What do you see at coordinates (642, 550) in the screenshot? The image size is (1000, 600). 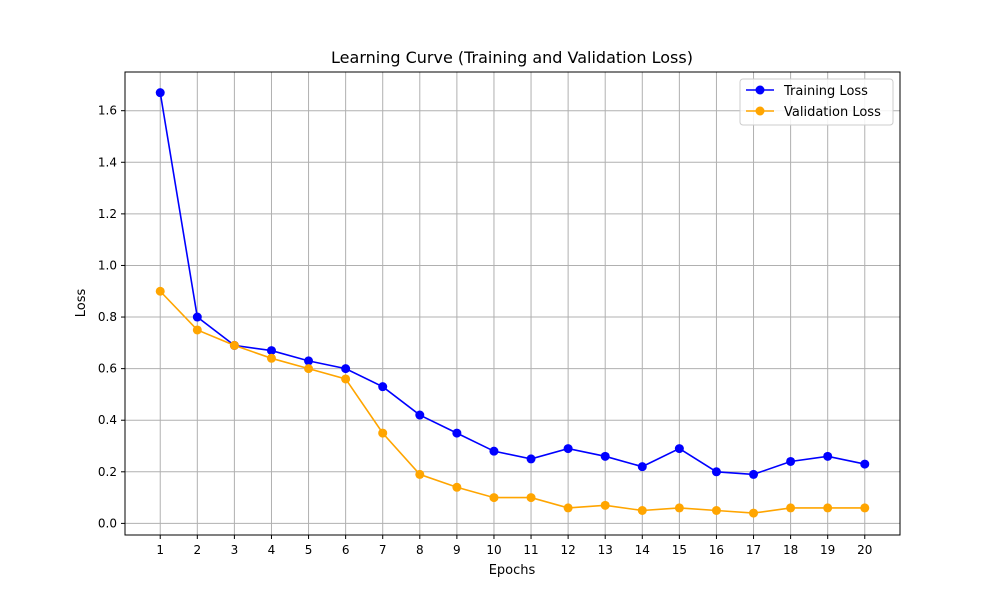 I see `x-tick-label: 14` at bounding box center [642, 550].